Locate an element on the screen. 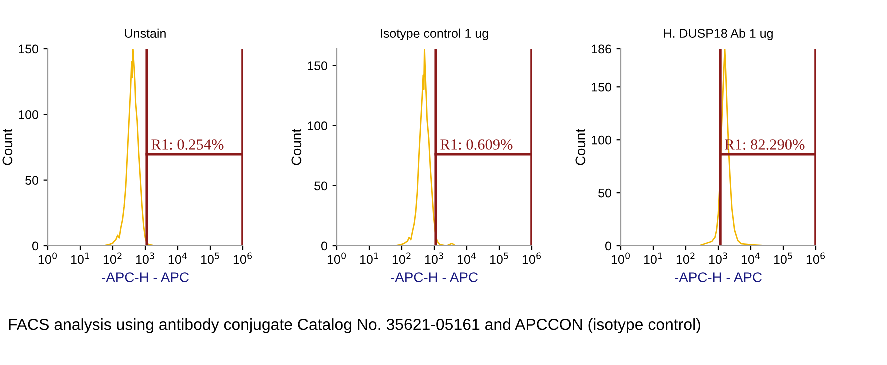  annotation: R1: 0.254% is located at coordinates (188, 145).